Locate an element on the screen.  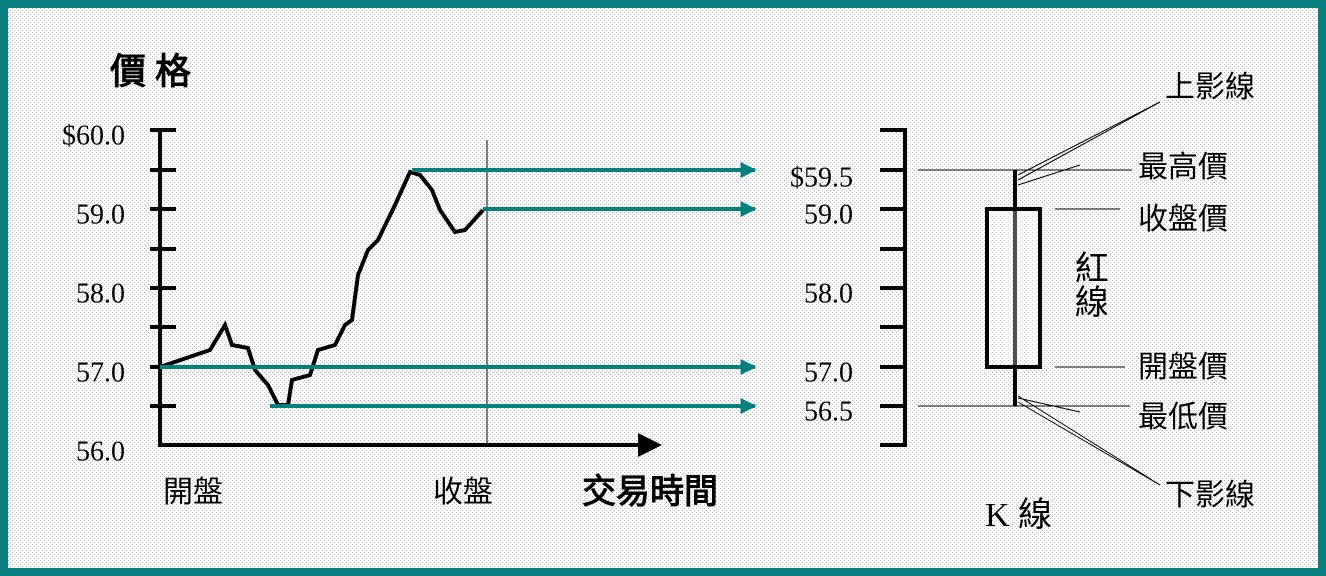
r-tick-label: 58.0 is located at coordinates (828, 293).